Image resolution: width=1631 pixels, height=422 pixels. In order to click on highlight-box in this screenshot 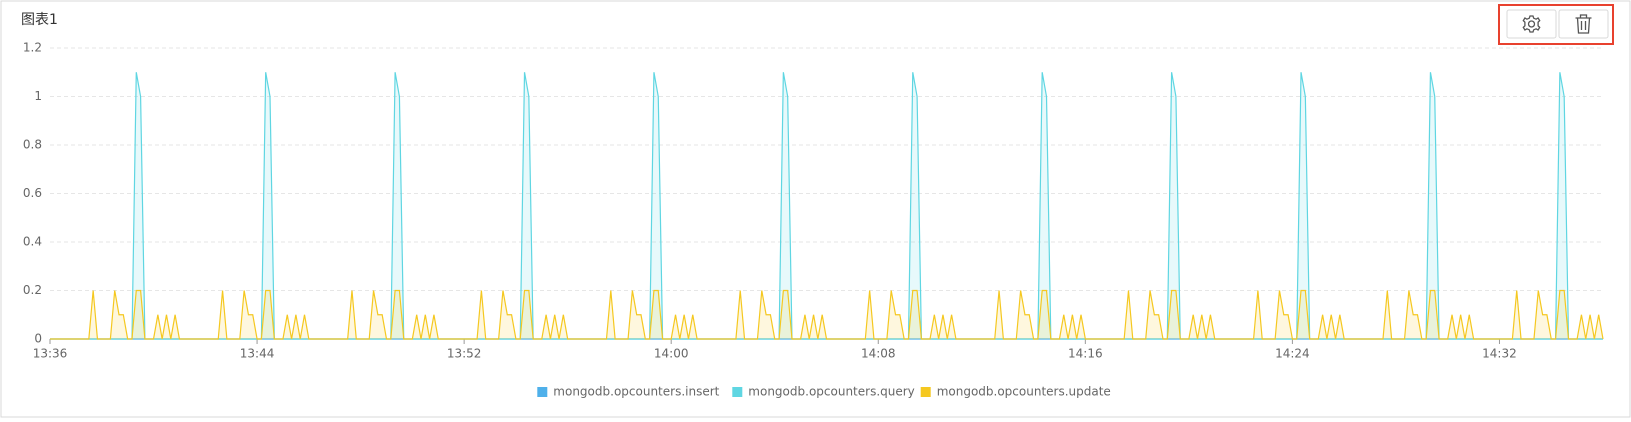, I will do `click(1556, 24)`.